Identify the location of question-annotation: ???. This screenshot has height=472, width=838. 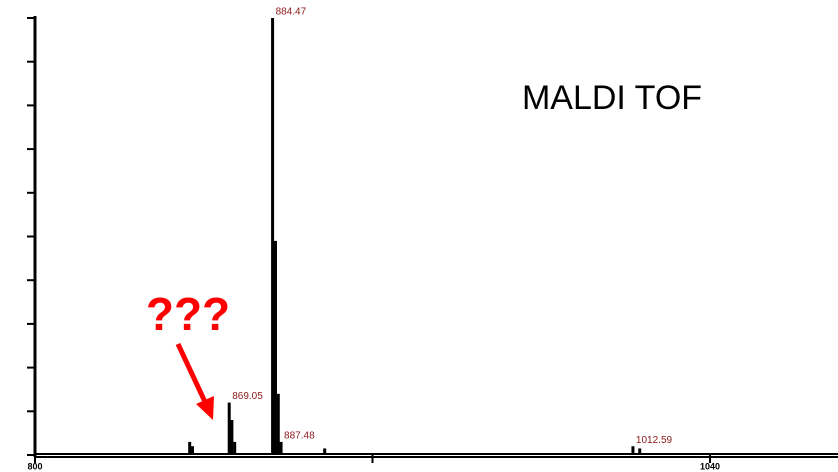
(188, 314).